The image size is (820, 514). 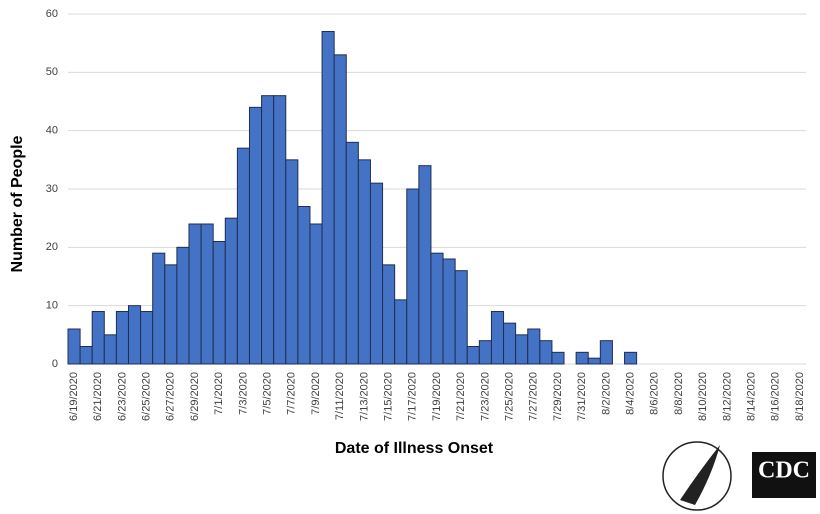 I want to click on x-tick-label: 8/14/2020, so click(x=751, y=396).